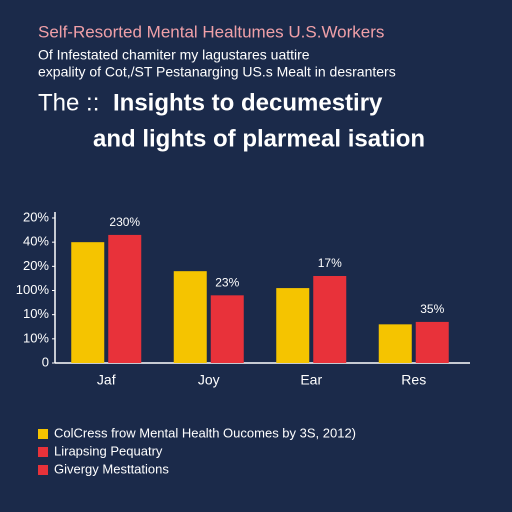  Describe the element at coordinates (311, 380) in the screenshot. I see `x-tick-label: Ear` at that location.